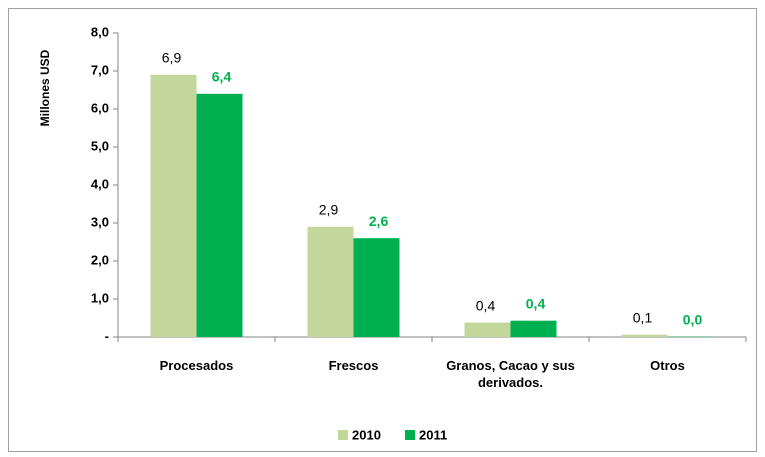 This screenshot has width=765, height=457. I want to click on y-axis-label: Millones USD, so click(45, 87).